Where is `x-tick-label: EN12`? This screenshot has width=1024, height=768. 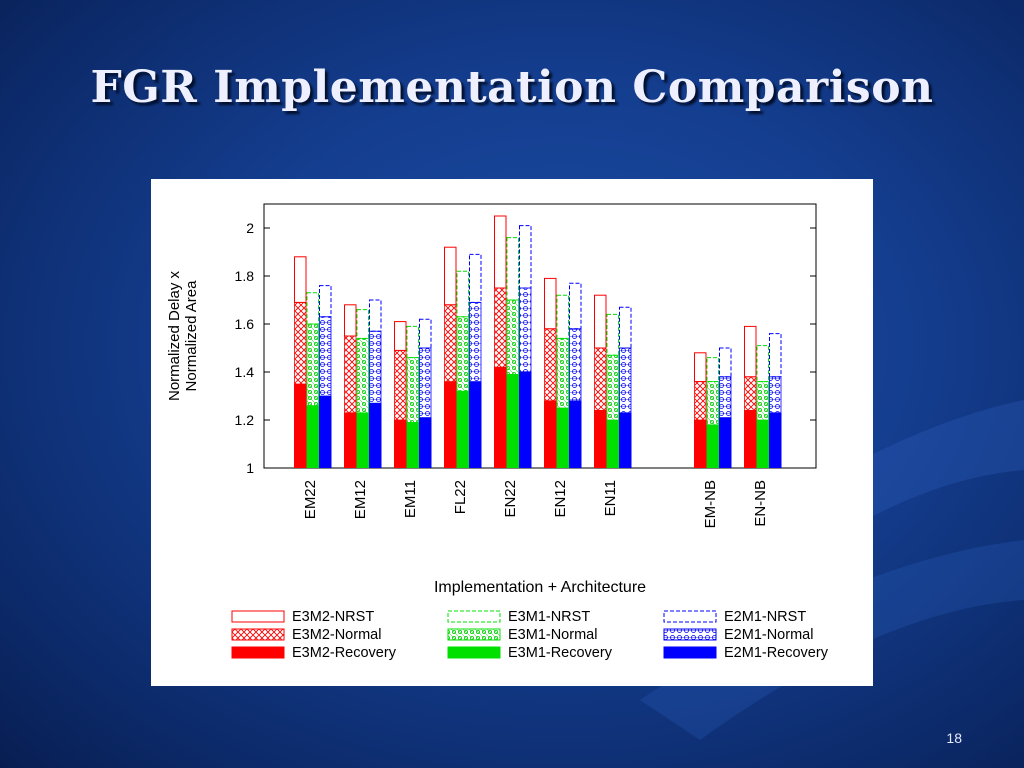 x-tick-label: EN12 is located at coordinates (560, 499).